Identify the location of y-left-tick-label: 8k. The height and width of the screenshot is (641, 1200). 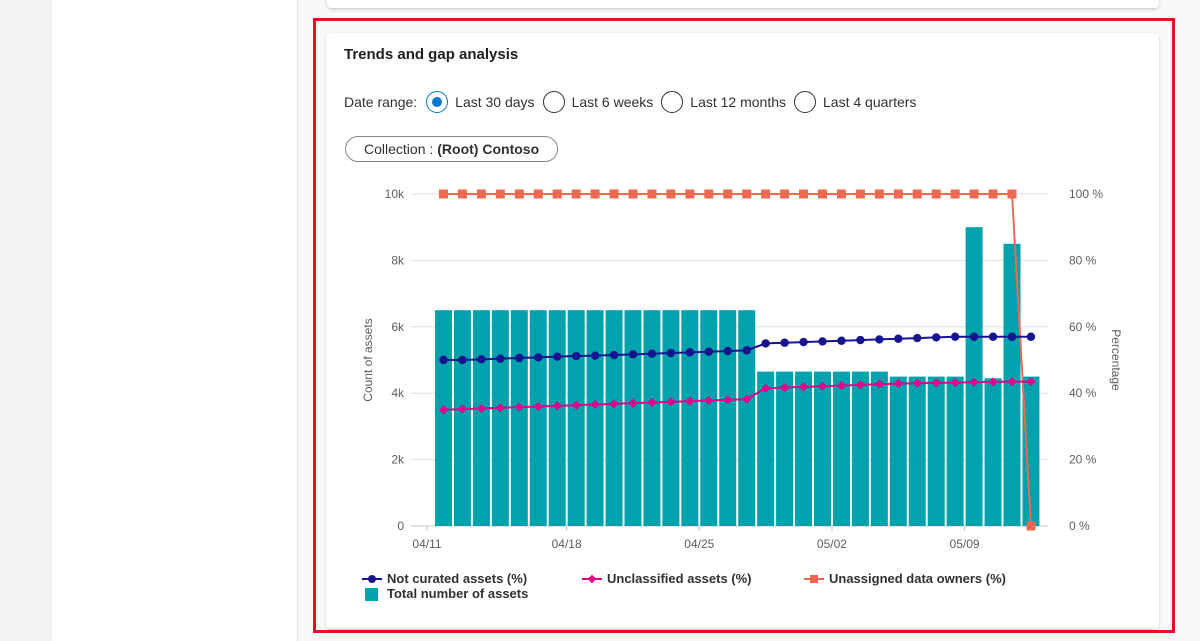
(398, 260).